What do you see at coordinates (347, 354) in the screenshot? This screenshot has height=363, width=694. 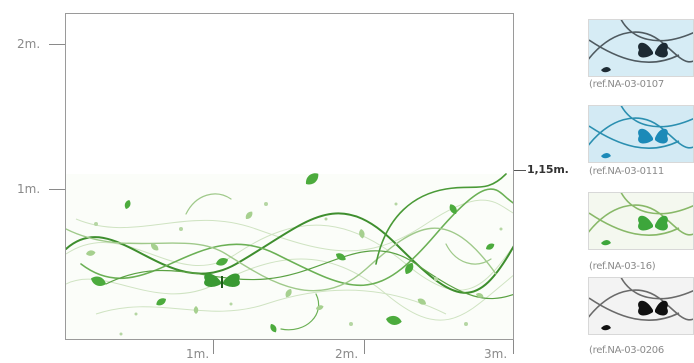 I see `x-axis-label-2m: 2m.` at bounding box center [347, 354].